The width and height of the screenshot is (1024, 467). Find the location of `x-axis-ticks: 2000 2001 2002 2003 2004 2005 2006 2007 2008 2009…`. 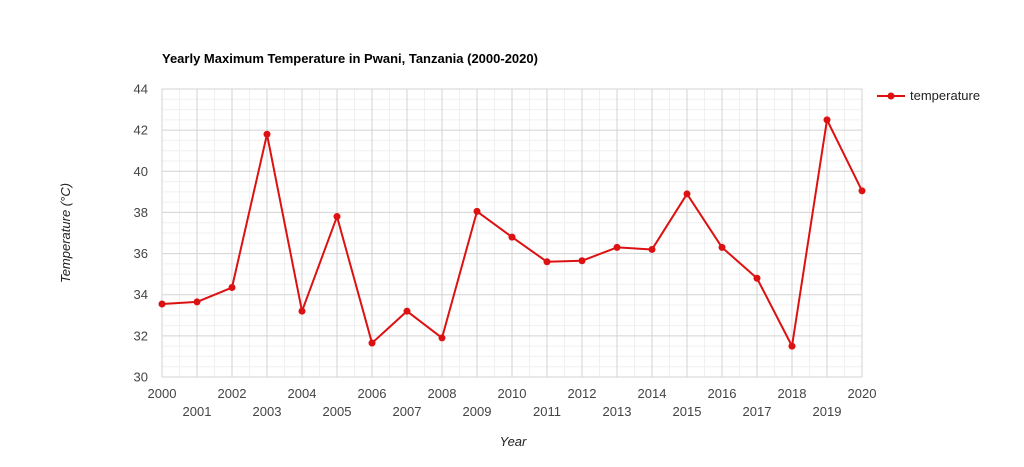

x-axis-ticks: 2000 2001 2002 2003 2004 2005 2006 2007 2008 2009… is located at coordinates (512, 402).